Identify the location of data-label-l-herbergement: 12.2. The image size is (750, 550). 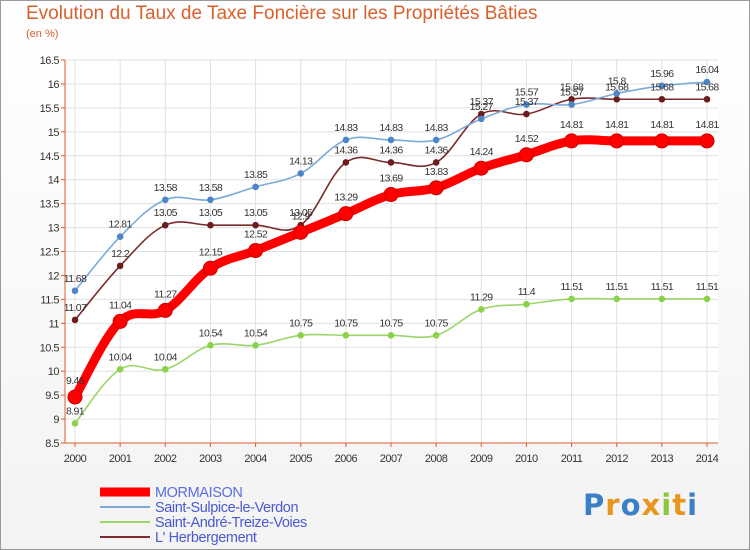
(120, 254).